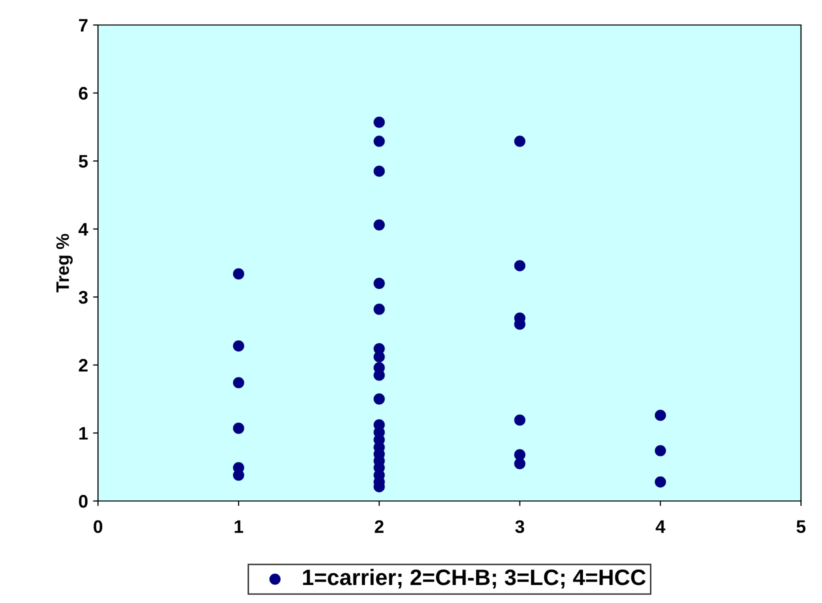 The width and height of the screenshot is (822, 603). What do you see at coordinates (239, 526) in the screenshot?
I see `x-tick-label: 1` at bounding box center [239, 526].